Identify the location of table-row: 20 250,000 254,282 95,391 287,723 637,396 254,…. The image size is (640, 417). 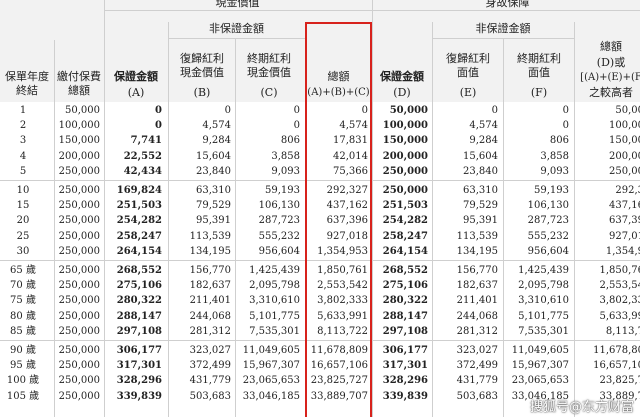
(320, 220).